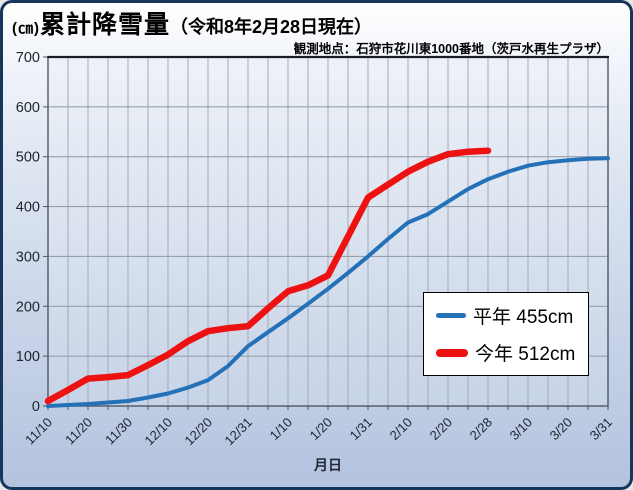  Describe the element at coordinates (481, 429) in the screenshot. I see `x-tick-label: 2/28` at that location.